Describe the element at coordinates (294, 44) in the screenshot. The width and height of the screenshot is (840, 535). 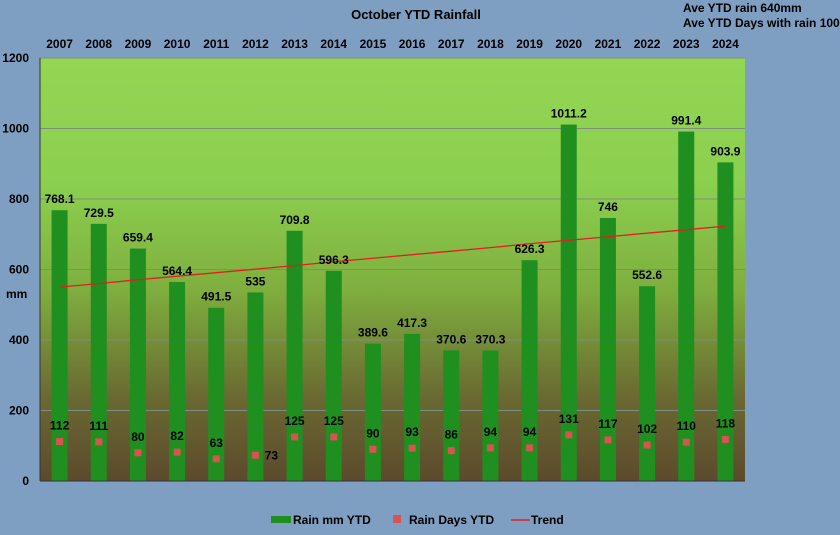
I see `x-tick-label: 2013` at that location.